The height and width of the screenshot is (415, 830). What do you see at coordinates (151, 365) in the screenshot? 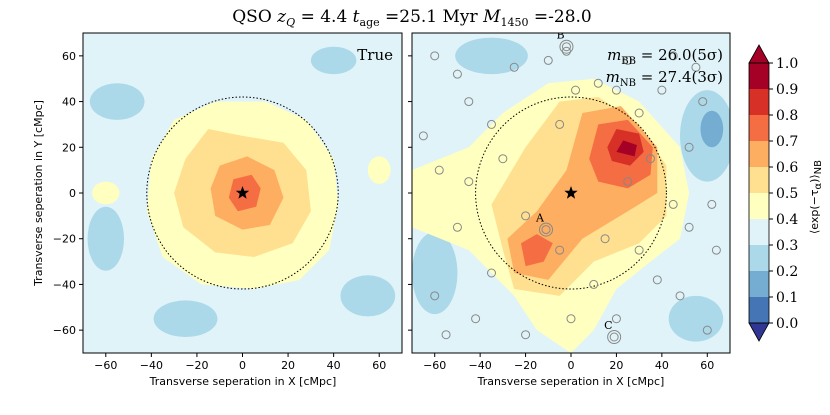
I see `x-tick-label: −40` at bounding box center [151, 365].